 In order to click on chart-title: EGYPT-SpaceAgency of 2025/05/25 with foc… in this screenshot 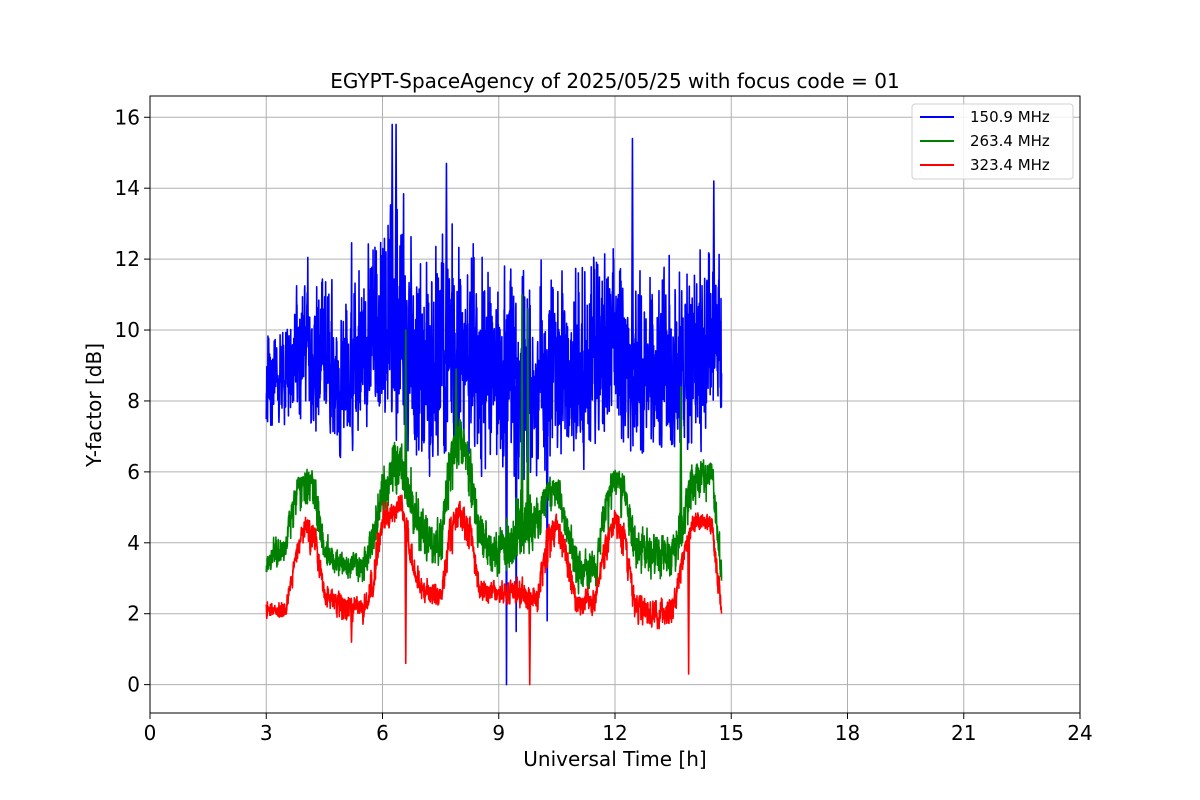, I will do `click(614, 81)`.